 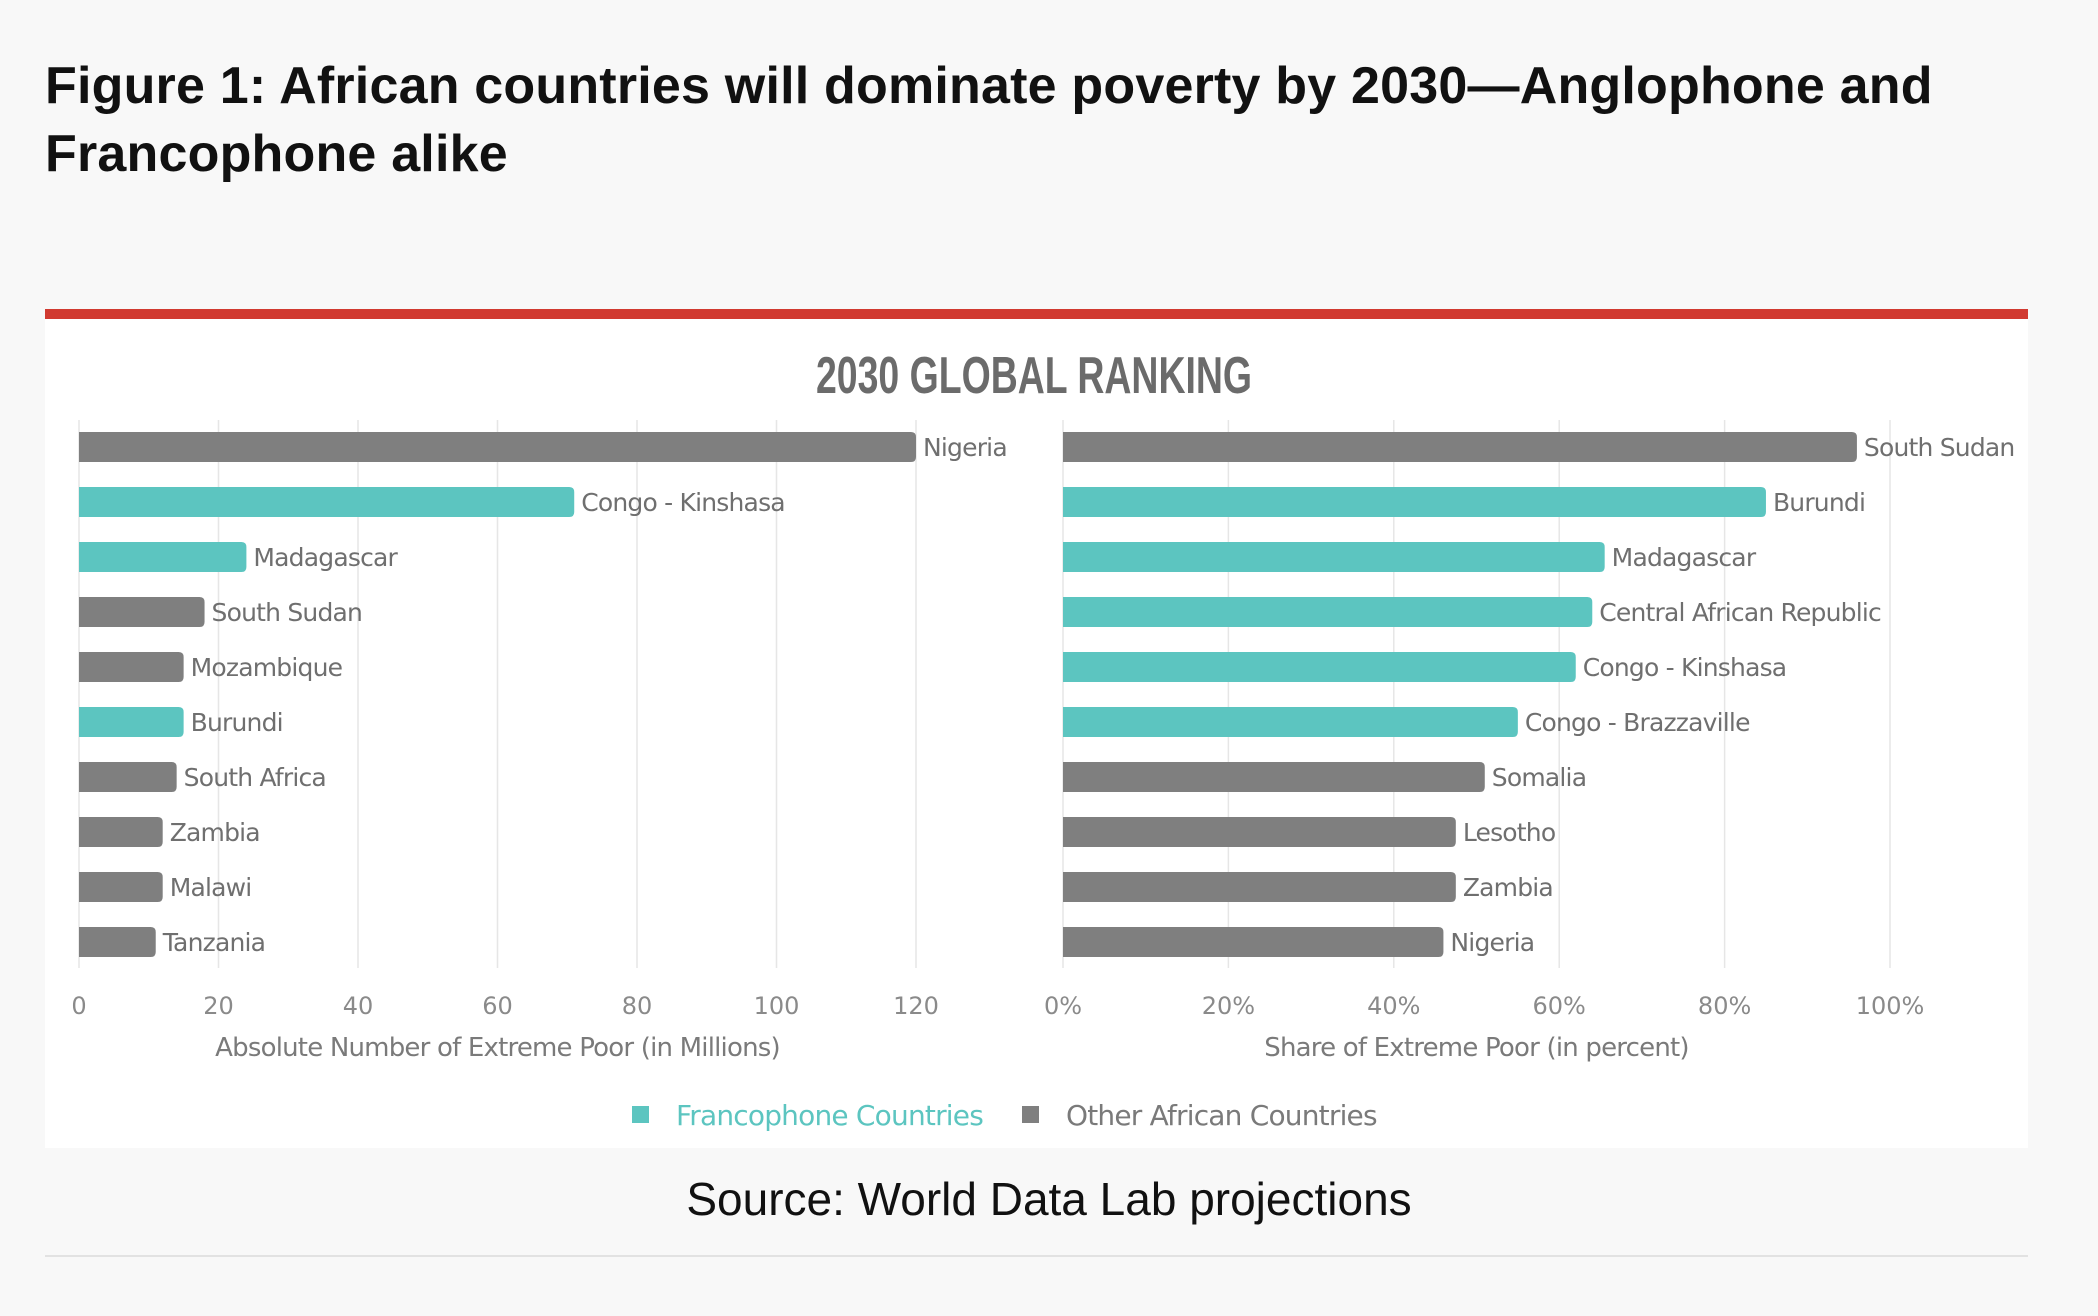 I want to click on x-tick-label: 0%, so click(x=1063, y=1006).